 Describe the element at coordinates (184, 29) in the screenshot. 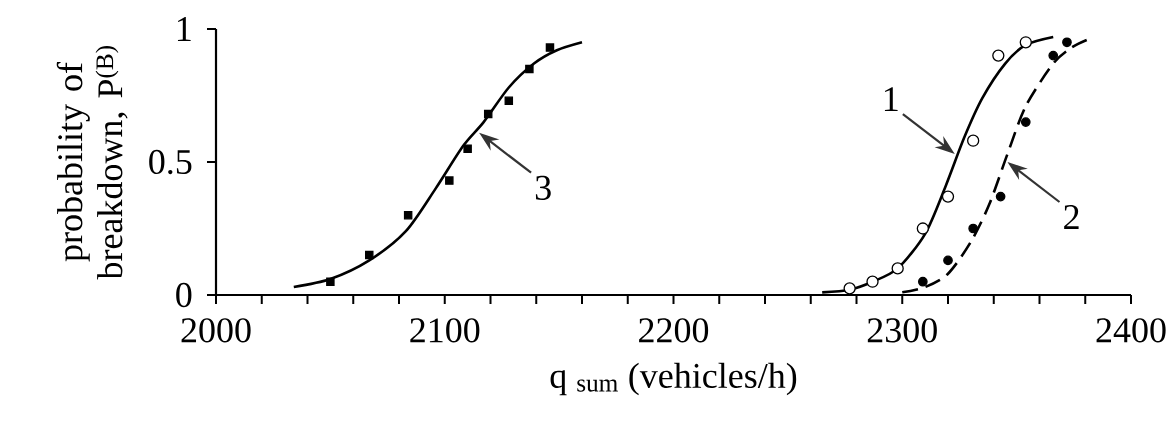

I see `y-tick-label: 1` at that location.